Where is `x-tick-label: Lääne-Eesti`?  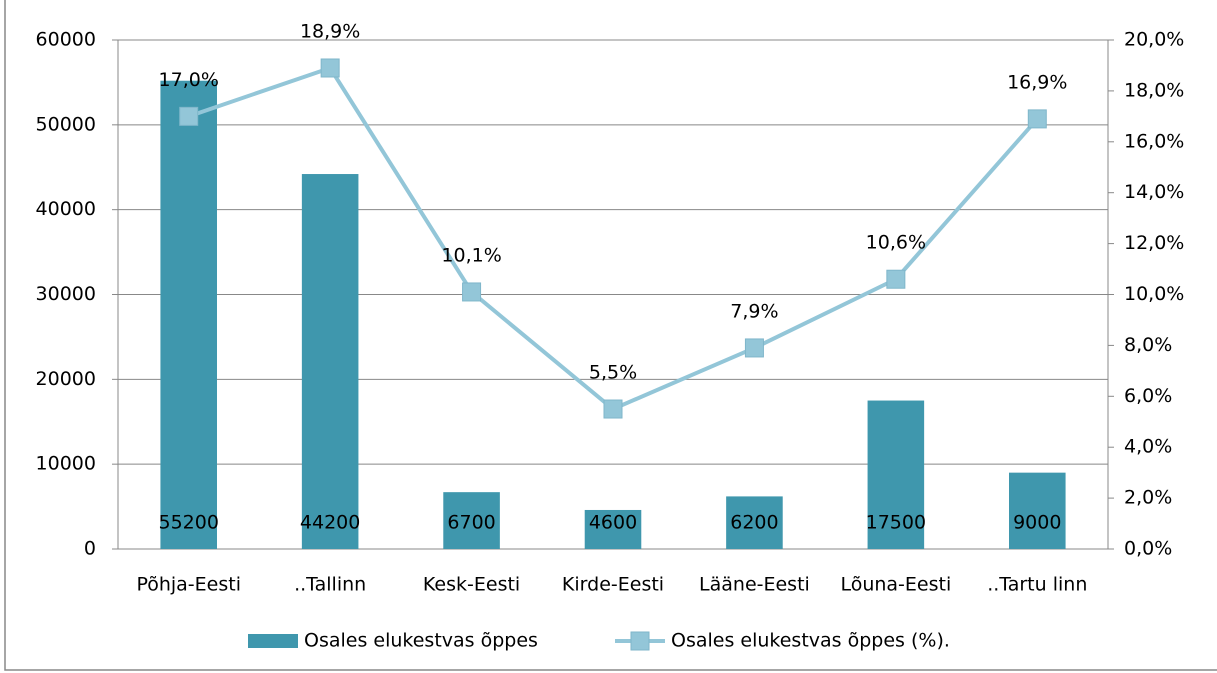 x-tick-label: Lääne-Eesti is located at coordinates (754, 585).